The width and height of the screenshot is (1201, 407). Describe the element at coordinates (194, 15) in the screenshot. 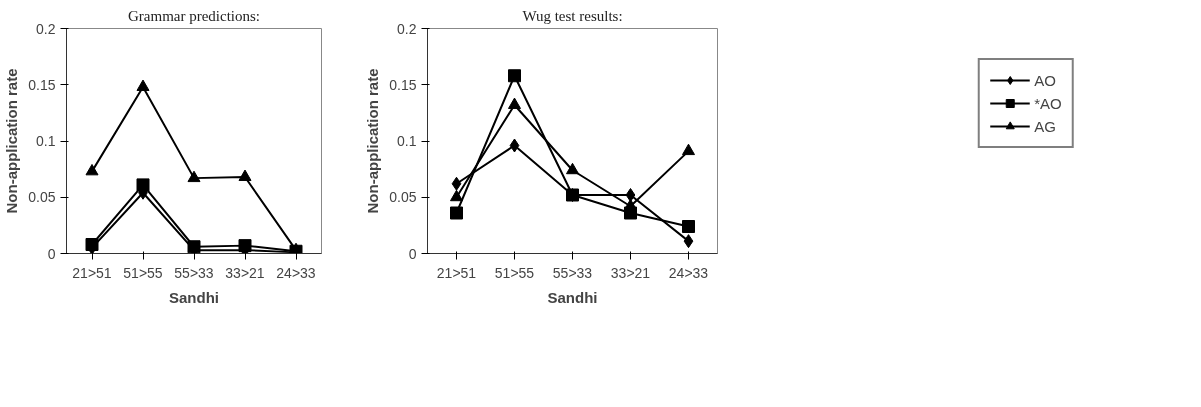

I see `chart-title: Grammar predictions:` at that location.